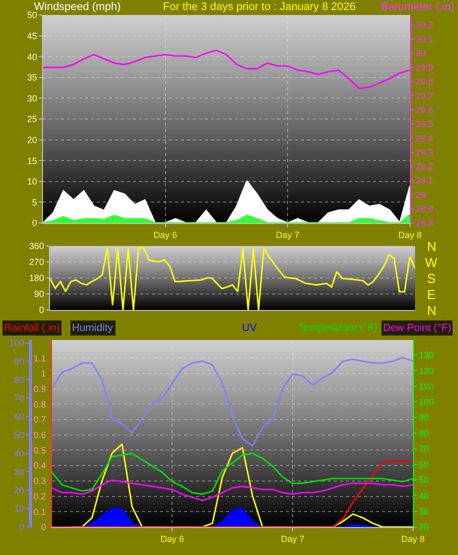 Image resolution: width=458 pixels, height=555 pixels. What do you see at coordinates (36, 278) in the screenshot?
I see `y-tick-label: 180` at bounding box center [36, 278].